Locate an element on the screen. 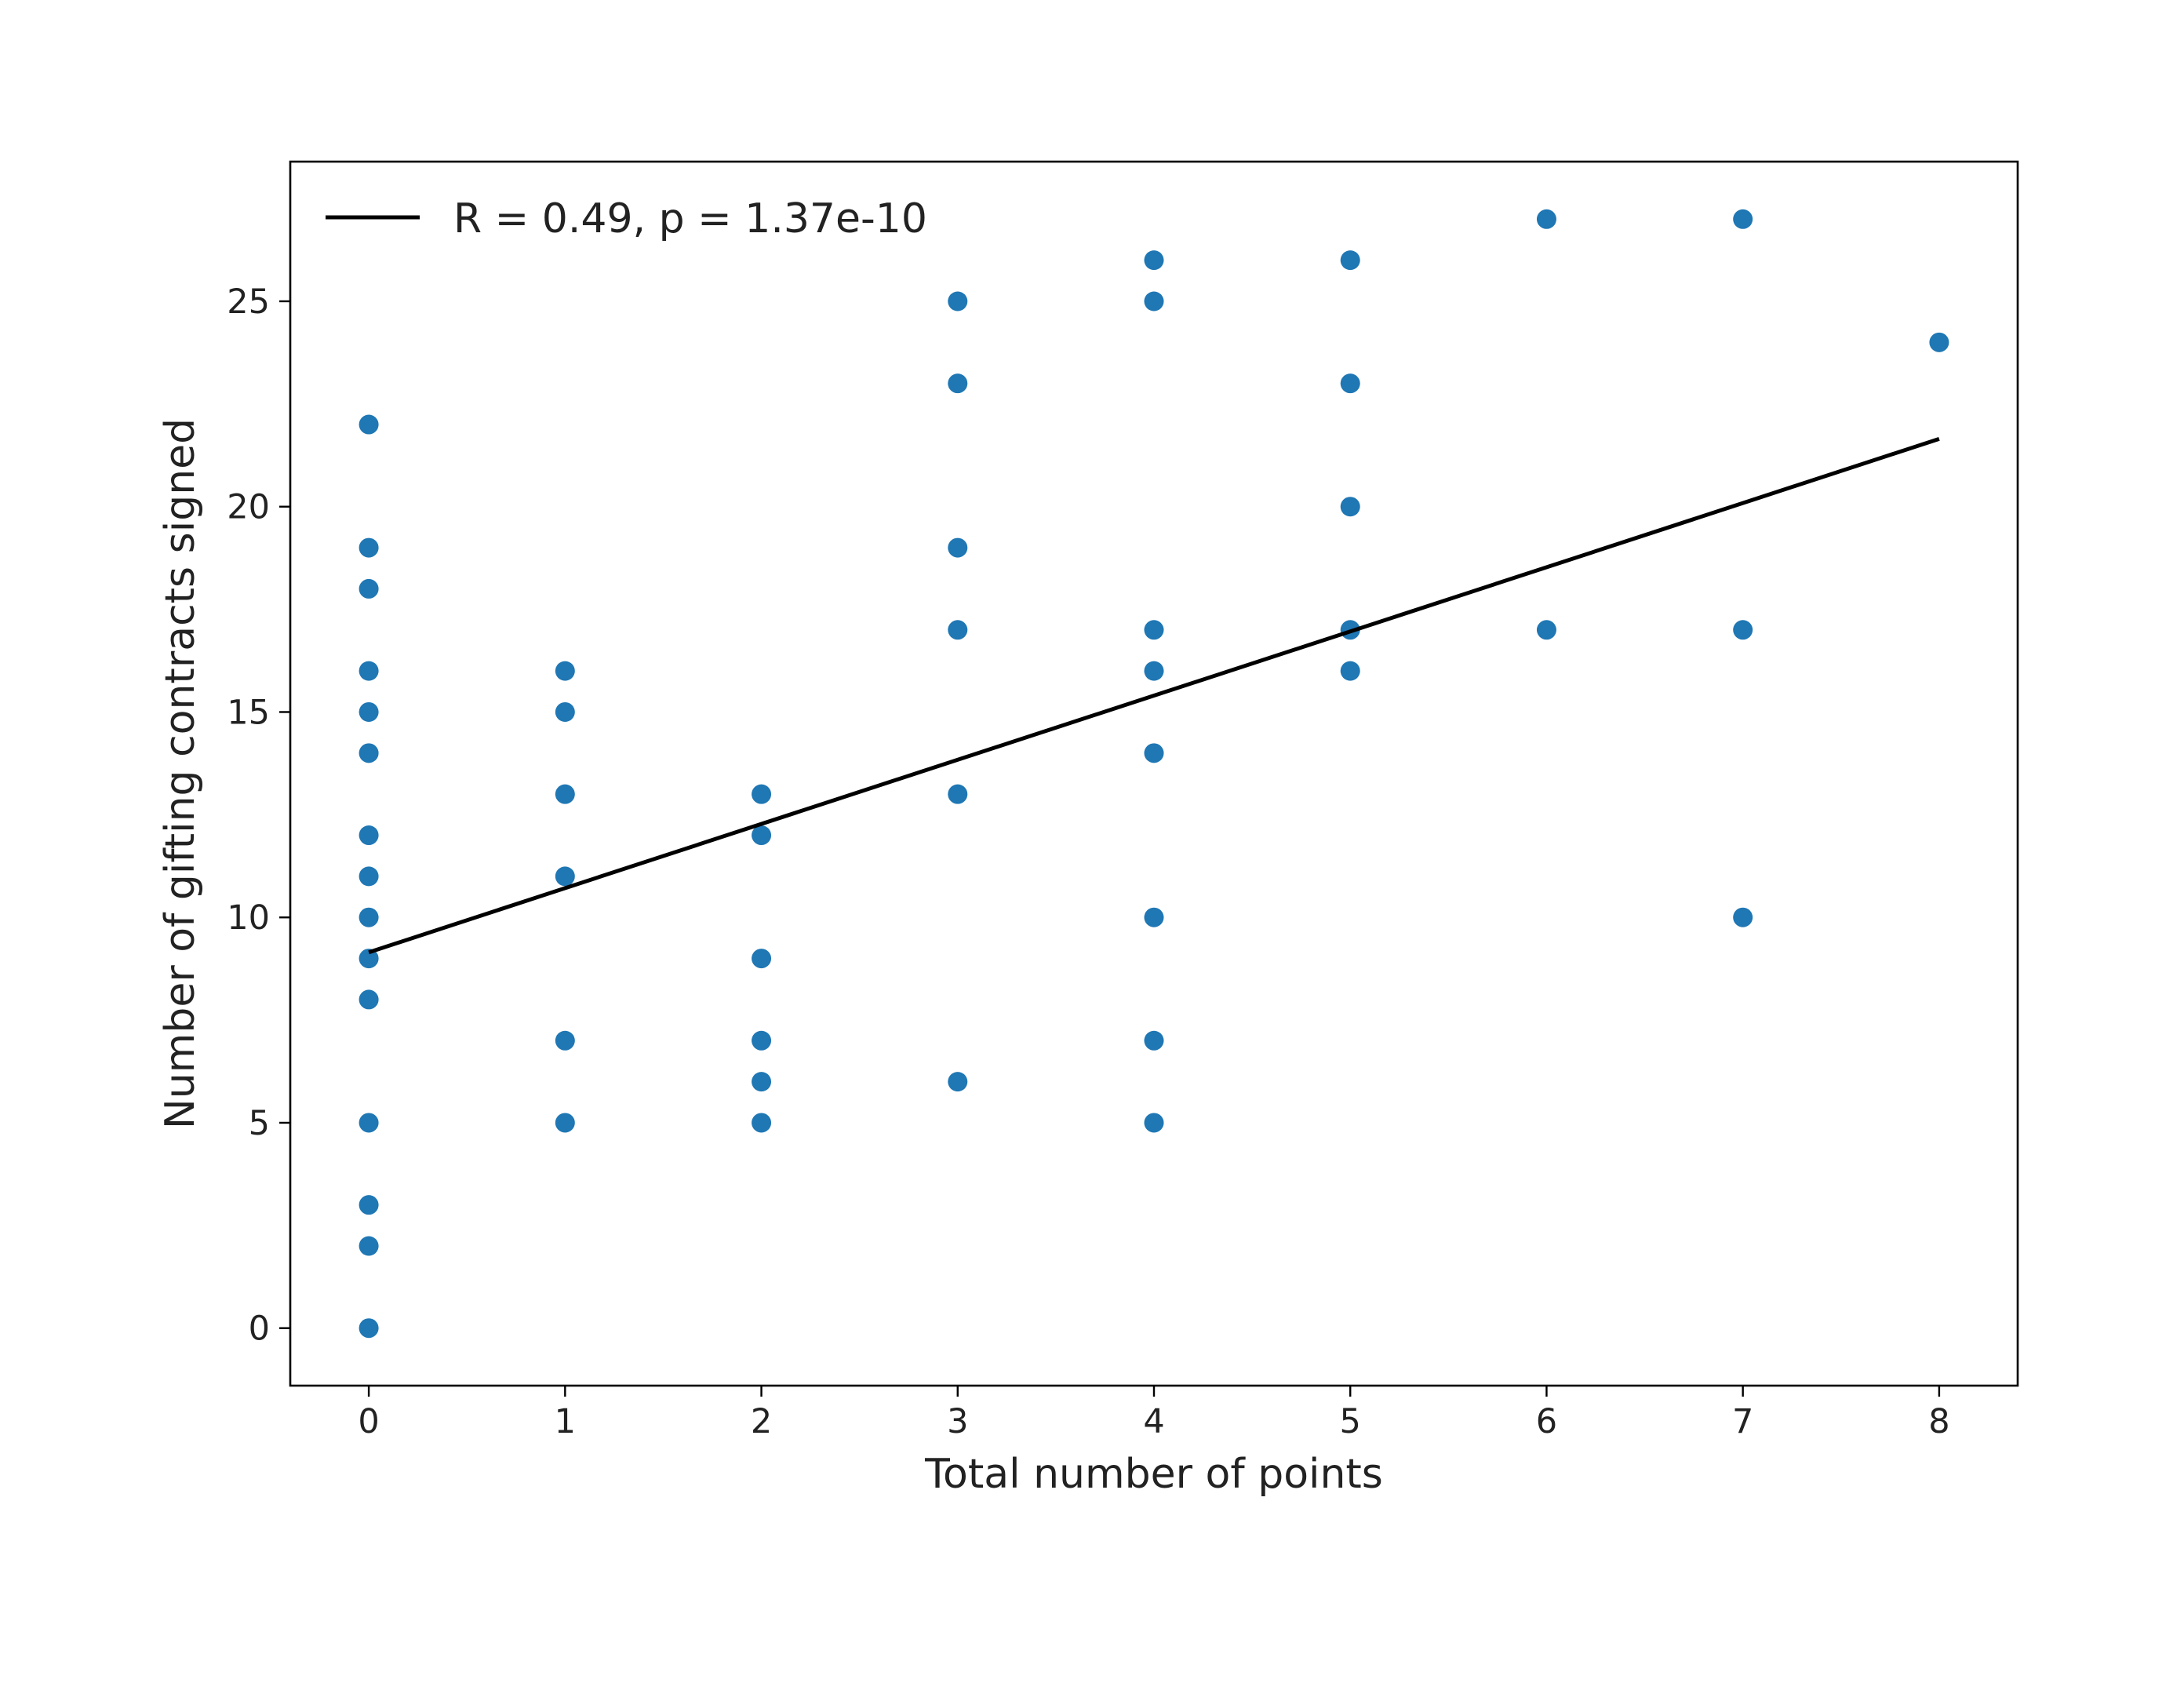 This screenshot has width=2184, height=1694. x-tick-label: 0 is located at coordinates (368, 1421).